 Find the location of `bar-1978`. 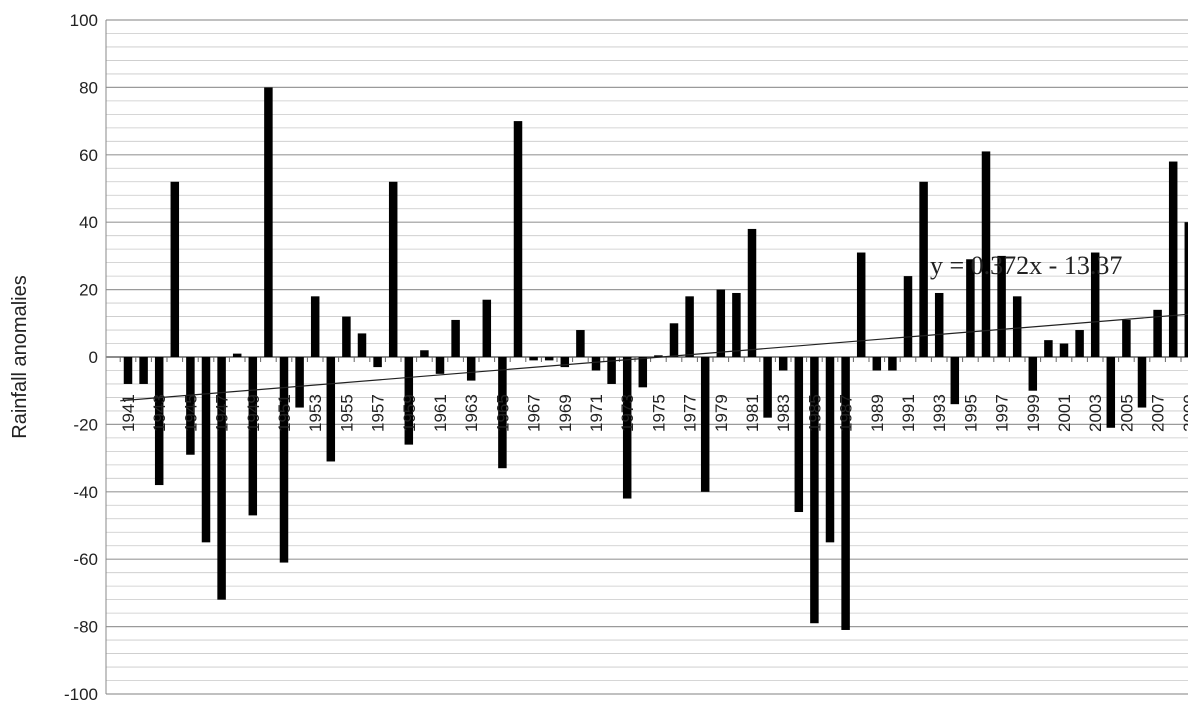

bar-1978 is located at coordinates (705, 424).